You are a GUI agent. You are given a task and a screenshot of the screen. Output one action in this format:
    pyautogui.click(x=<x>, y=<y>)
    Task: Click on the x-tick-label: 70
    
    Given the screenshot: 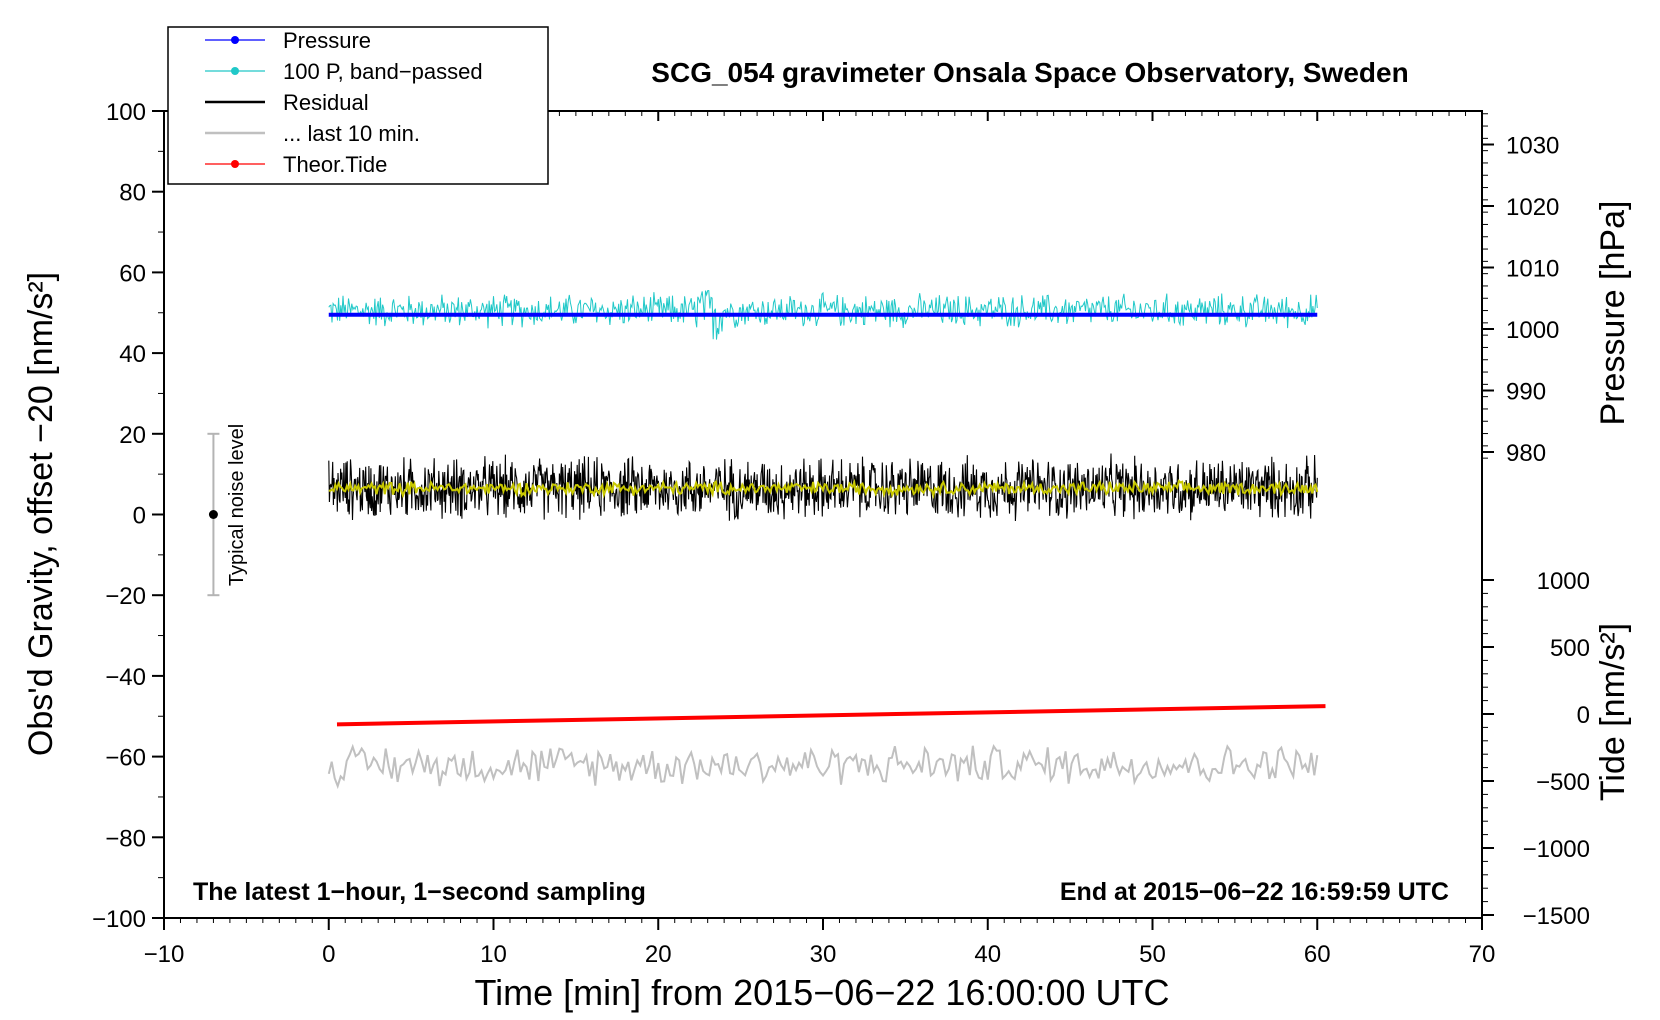 What is the action you would take?
    pyautogui.click(x=1482, y=954)
    